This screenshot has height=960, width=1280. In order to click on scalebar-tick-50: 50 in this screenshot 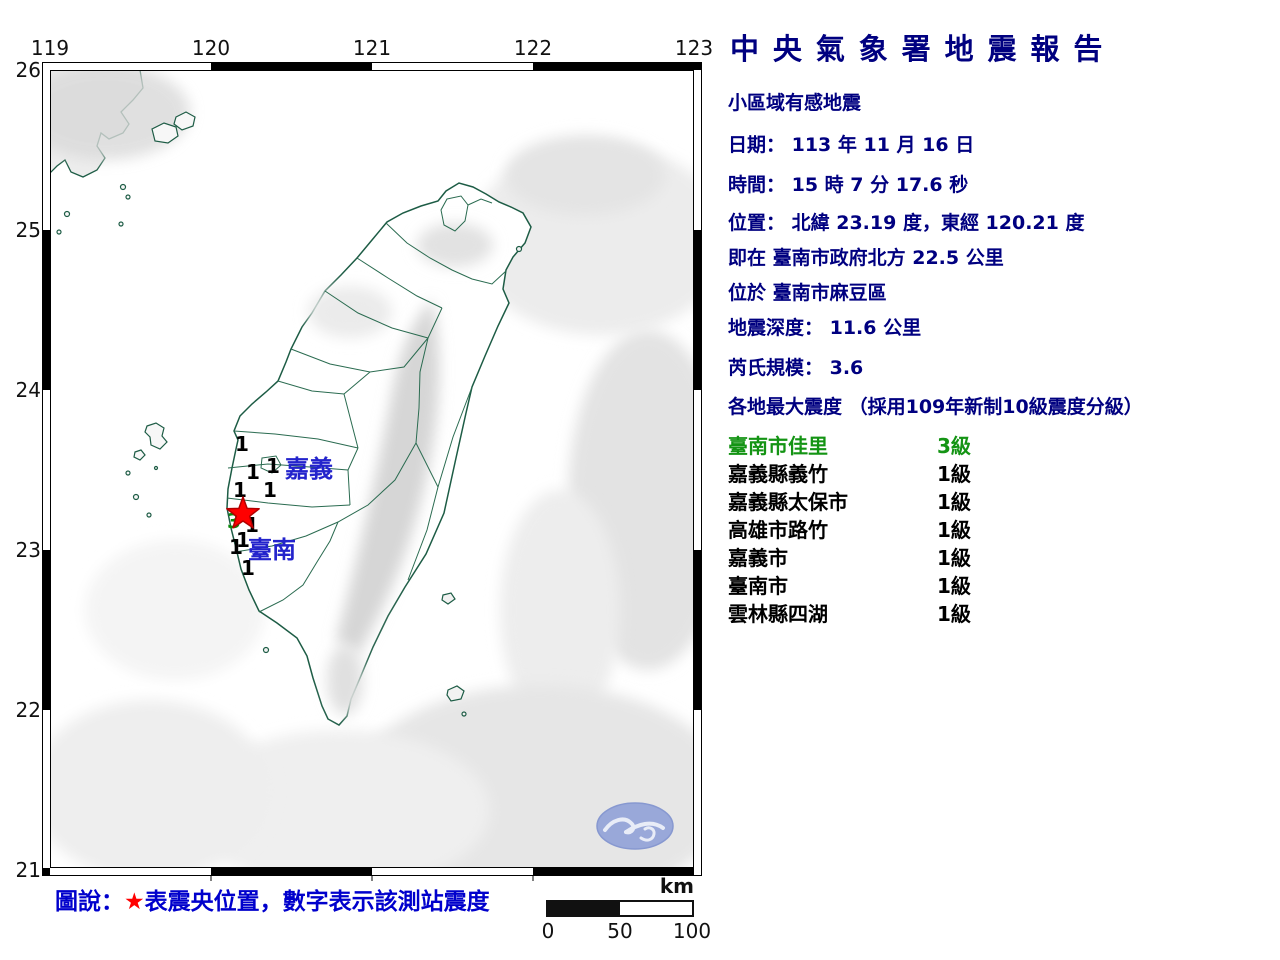, I will do `click(620, 931)`.